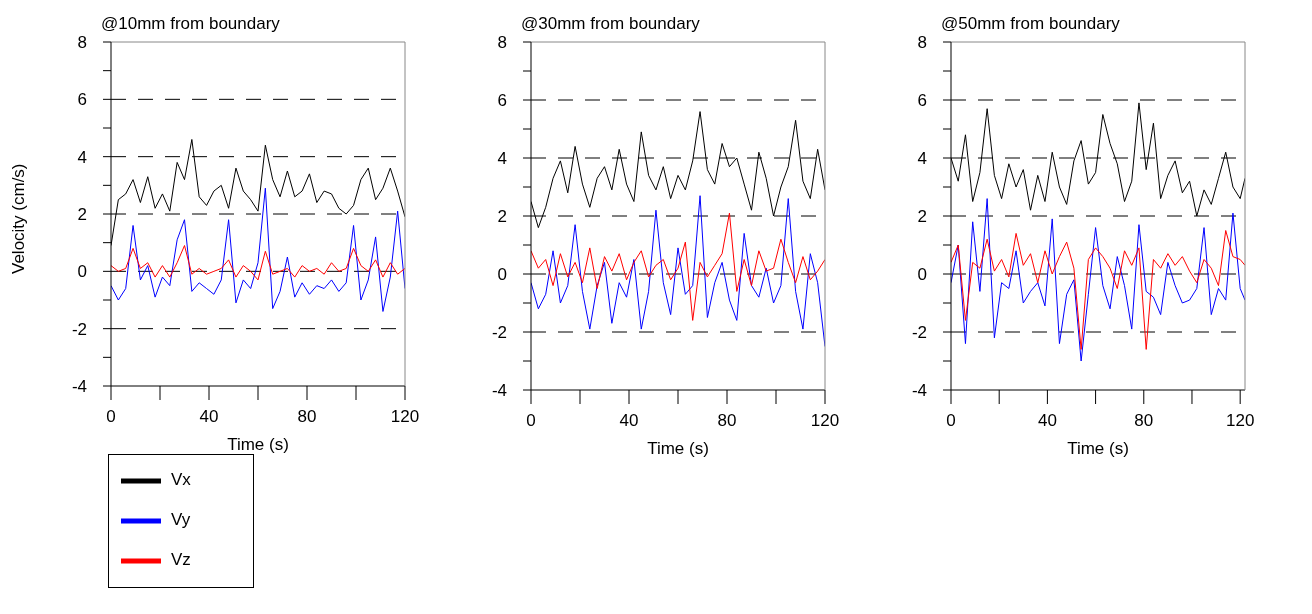 The width and height of the screenshot is (1312, 614). I want to click on chart-title: @30mm from boundary, so click(611, 24).